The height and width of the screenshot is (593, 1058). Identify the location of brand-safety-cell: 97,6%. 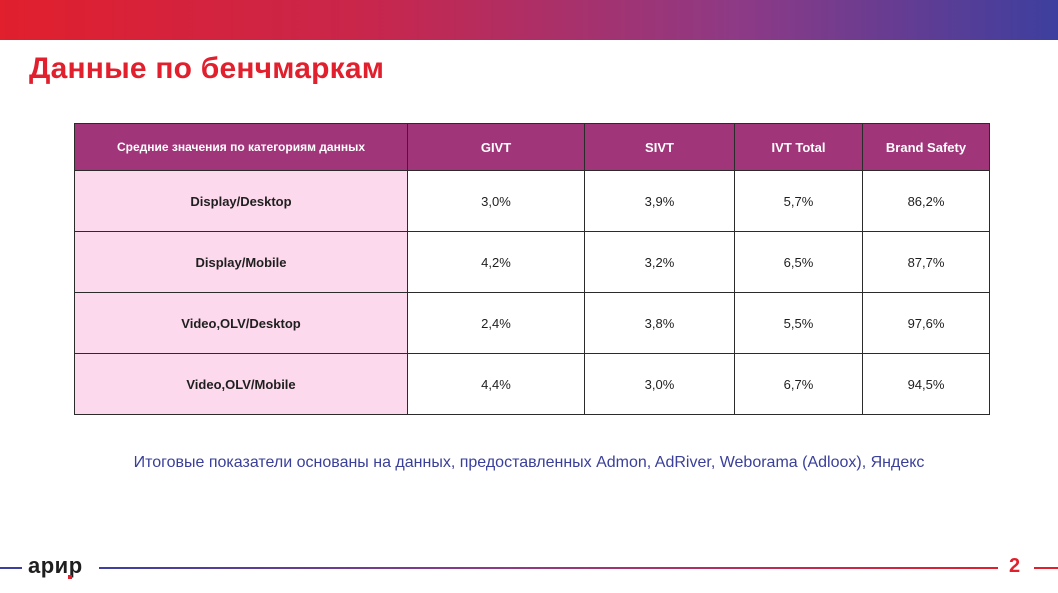
(926, 323).